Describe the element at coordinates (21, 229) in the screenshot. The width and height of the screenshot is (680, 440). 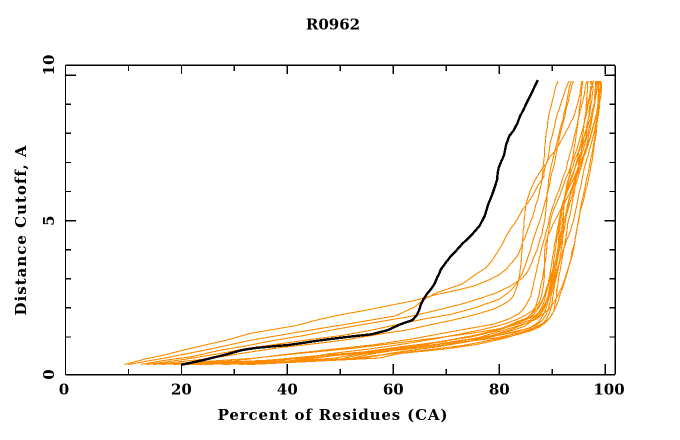
I see `y-axis-label: Distance Cutoff, A` at that location.